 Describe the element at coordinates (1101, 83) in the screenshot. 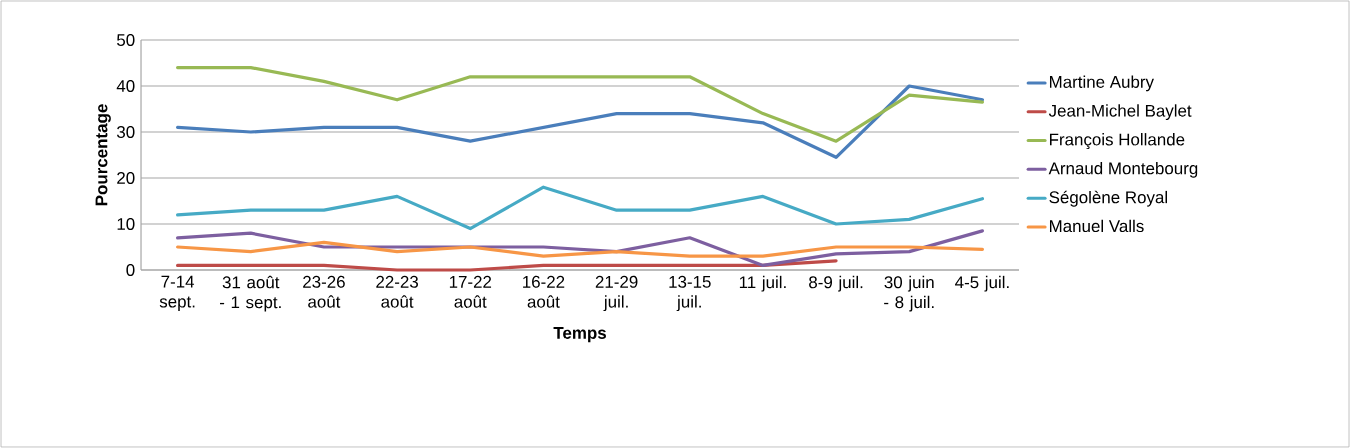

I see `legend-label: Martine Aubry` at that location.